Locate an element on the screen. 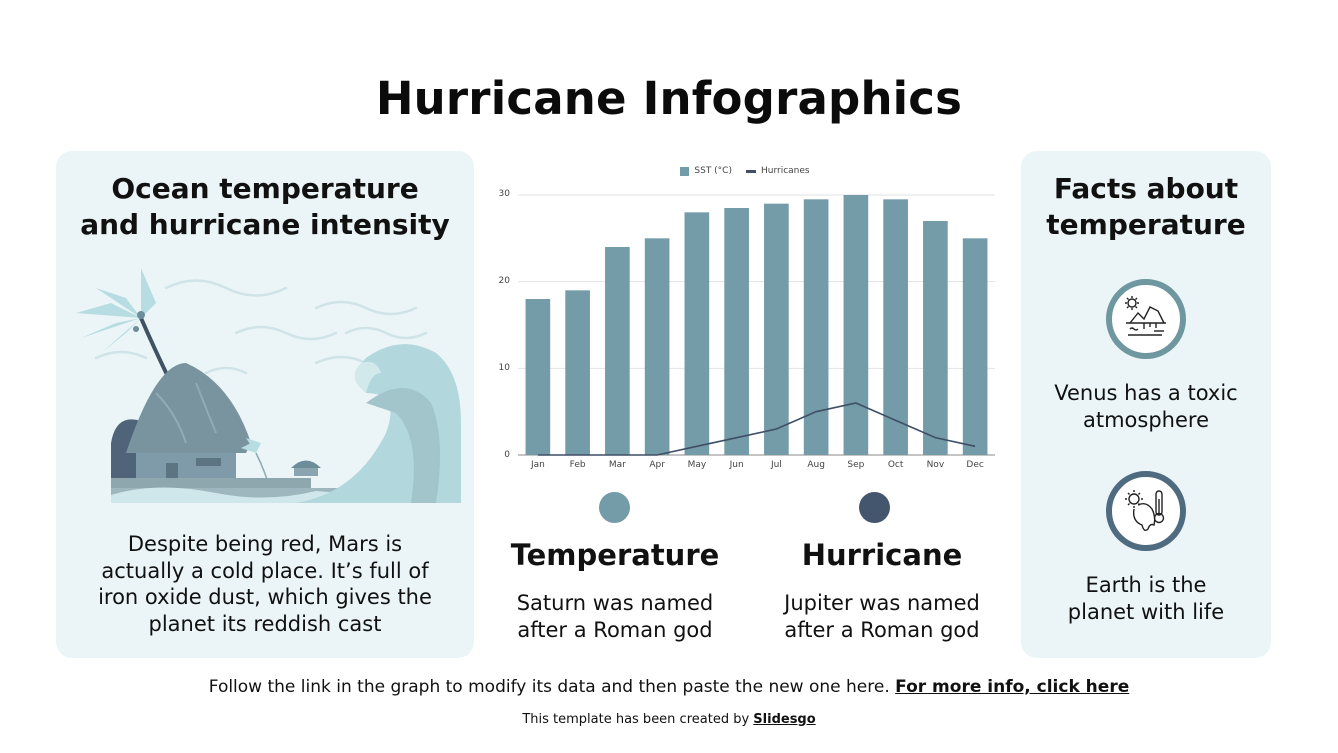 Image resolution: width=1338 pixels, height=753 pixels. bar-feb is located at coordinates (577, 372).